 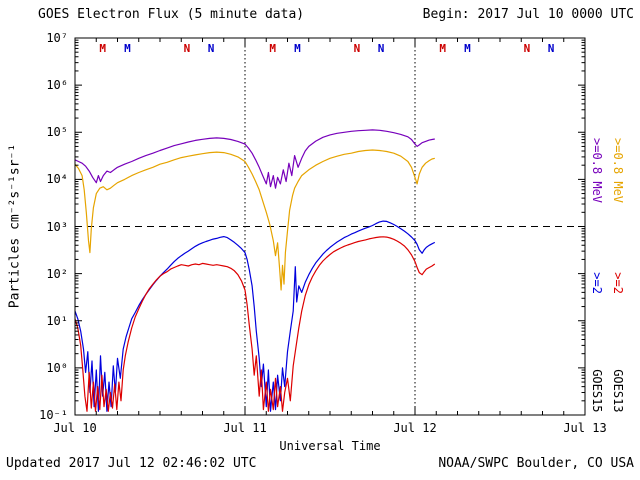 I want to click on legend-goes15-e08-label: >=0.8 MeV, so click(x=597, y=171).